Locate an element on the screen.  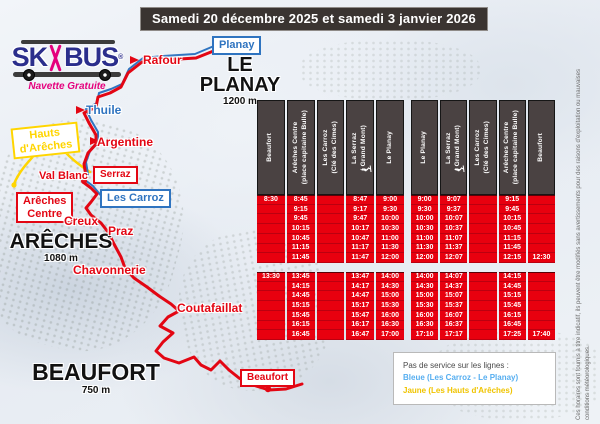
departure-time-cell: 10:47 is located at coordinates (360, 238).